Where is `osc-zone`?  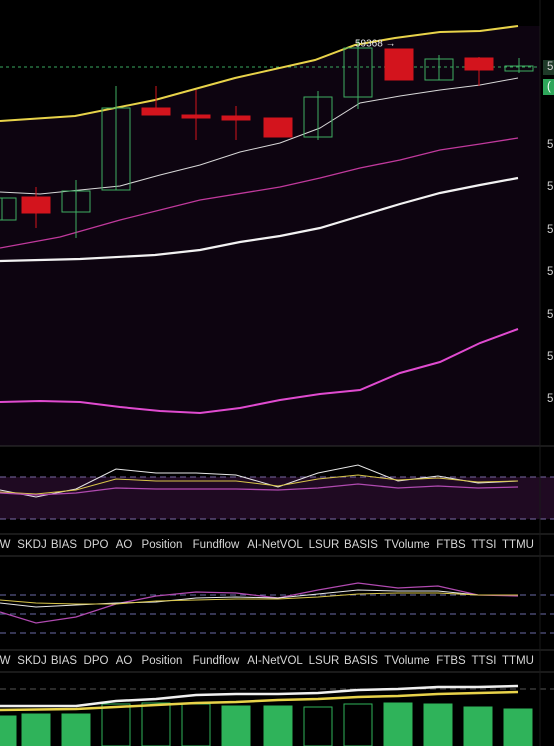
osc-zone is located at coordinates (277, 498).